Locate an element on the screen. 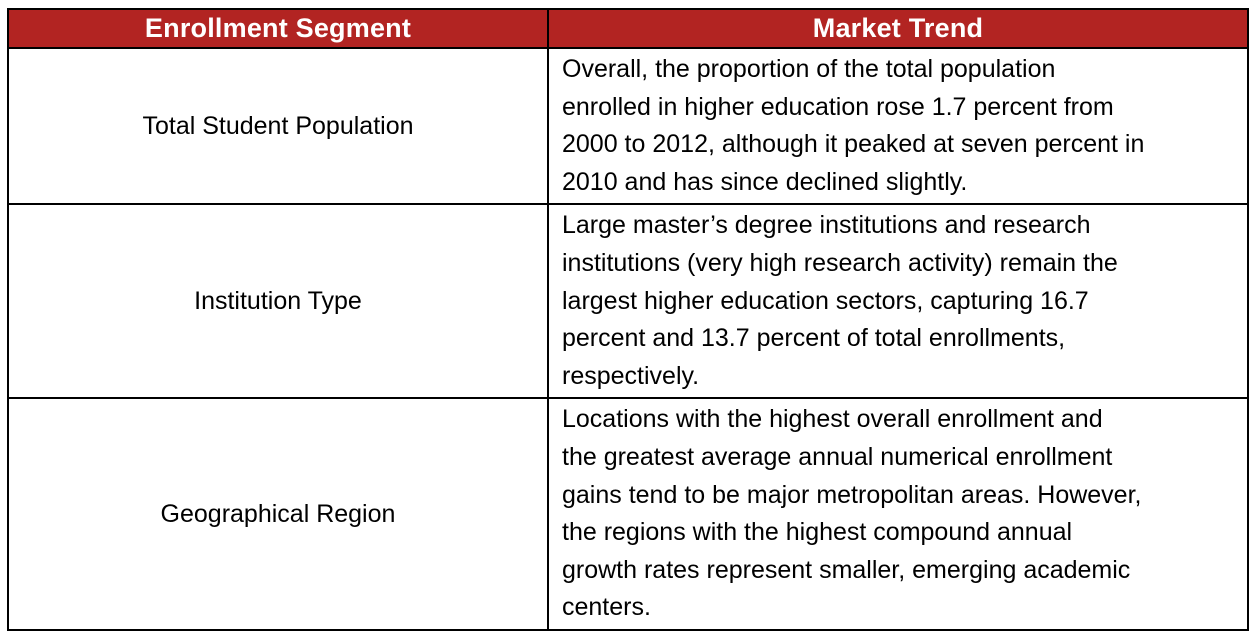 The height and width of the screenshot is (631, 1255). table-header: Enrollment Segment Market Trend is located at coordinates (628, 28).